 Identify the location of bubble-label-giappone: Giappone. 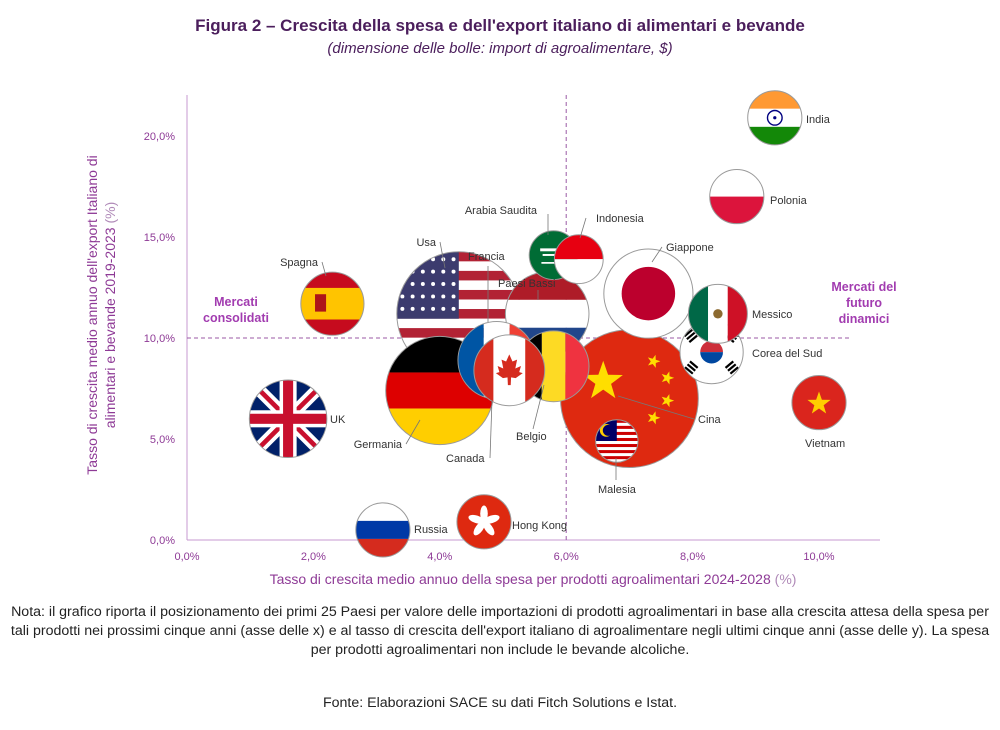
(690, 248).